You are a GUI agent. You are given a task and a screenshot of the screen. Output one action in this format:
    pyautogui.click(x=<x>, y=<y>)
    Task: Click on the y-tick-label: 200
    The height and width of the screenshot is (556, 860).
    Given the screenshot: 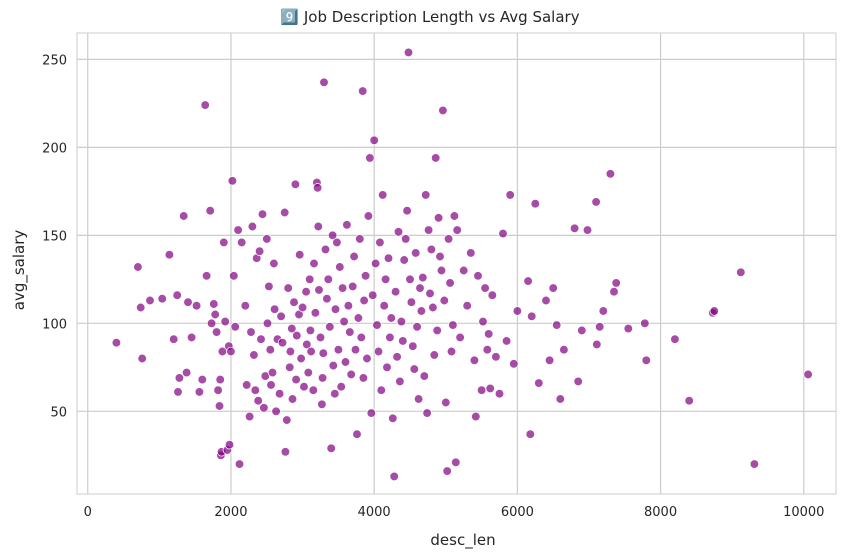 What is the action you would take?
    pyautogui.click(x=54, y=148)
    